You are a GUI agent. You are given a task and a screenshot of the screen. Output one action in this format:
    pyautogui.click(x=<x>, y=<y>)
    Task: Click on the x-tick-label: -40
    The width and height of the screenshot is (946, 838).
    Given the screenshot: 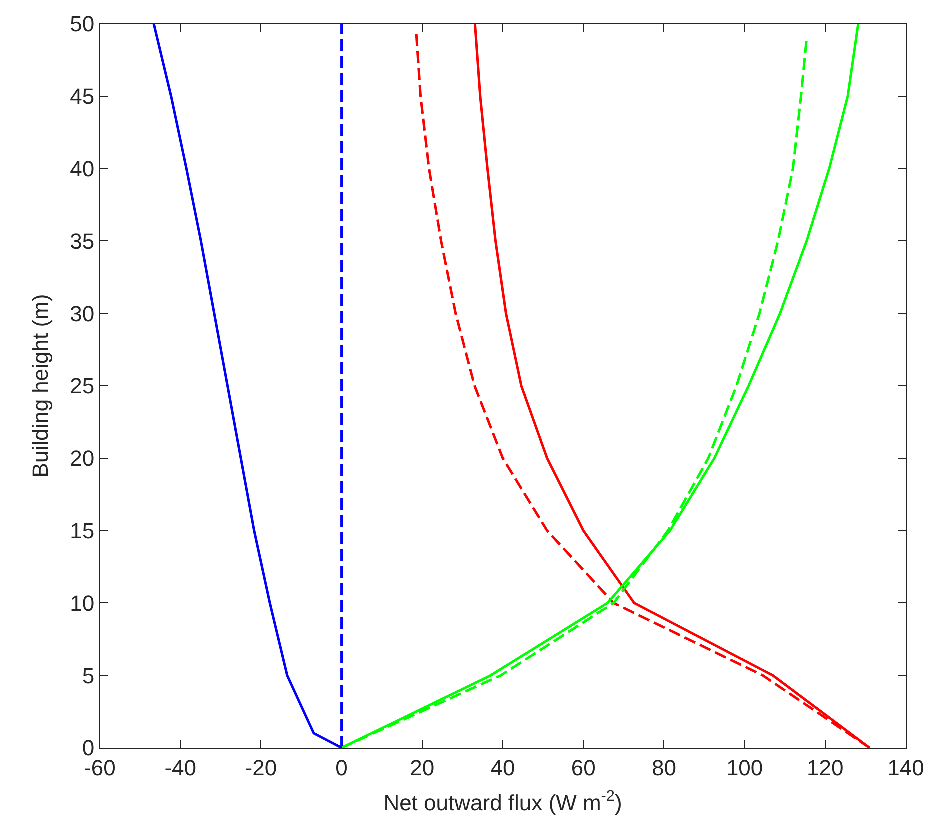 What is the action you would take?
    pyautogui.click(x=180, y=767)
    